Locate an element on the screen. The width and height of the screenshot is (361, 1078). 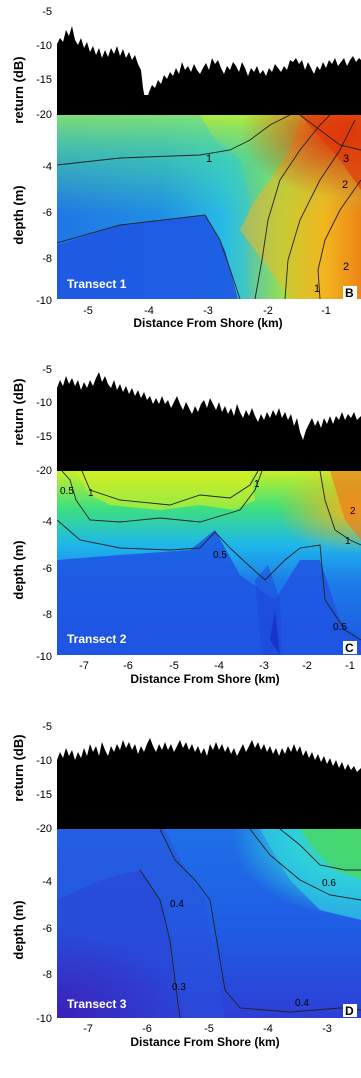
transect-label: Transect 2 is located at coordinates (97, 639).